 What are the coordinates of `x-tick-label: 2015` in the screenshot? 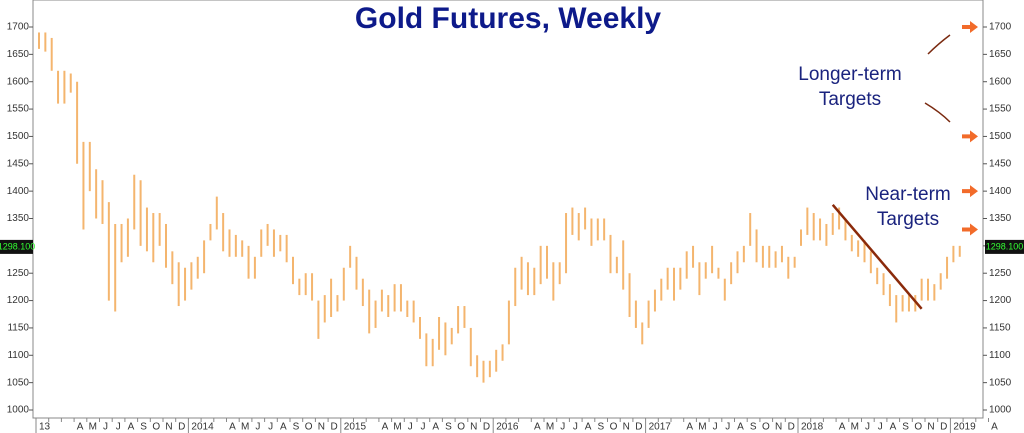 It's located at (355, 427).